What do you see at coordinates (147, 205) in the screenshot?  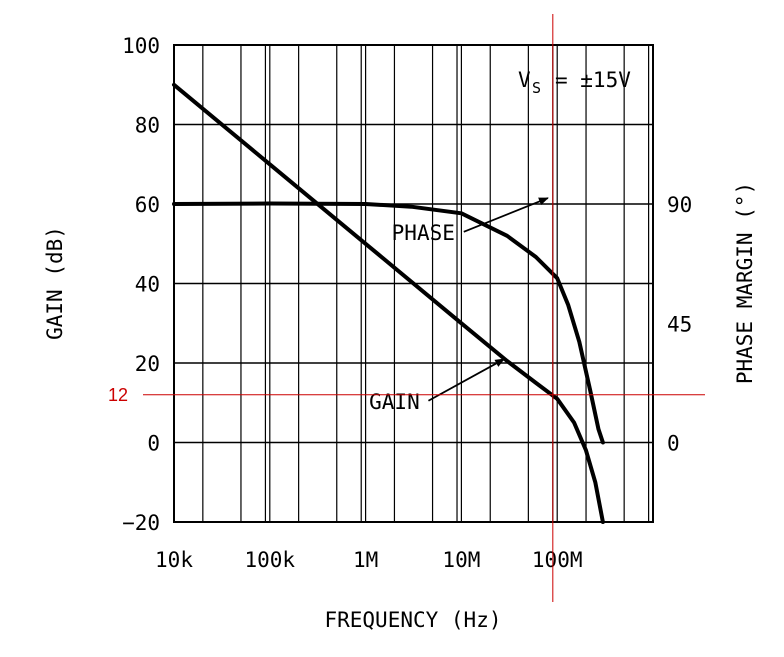 I see `y-tick-label: 60` at bounding box center [147, 205].